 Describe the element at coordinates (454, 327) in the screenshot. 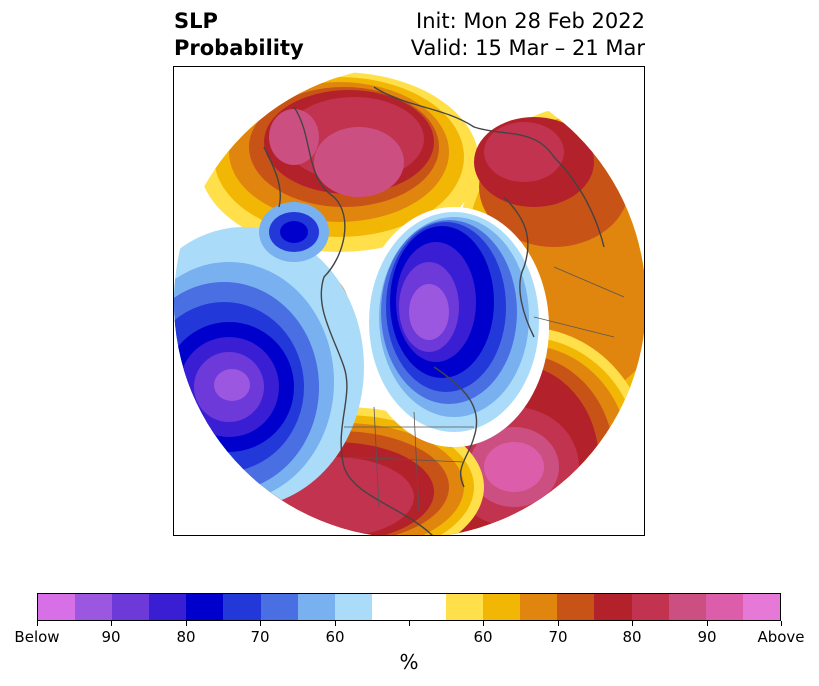

I see `below-region-arctic` at that location.